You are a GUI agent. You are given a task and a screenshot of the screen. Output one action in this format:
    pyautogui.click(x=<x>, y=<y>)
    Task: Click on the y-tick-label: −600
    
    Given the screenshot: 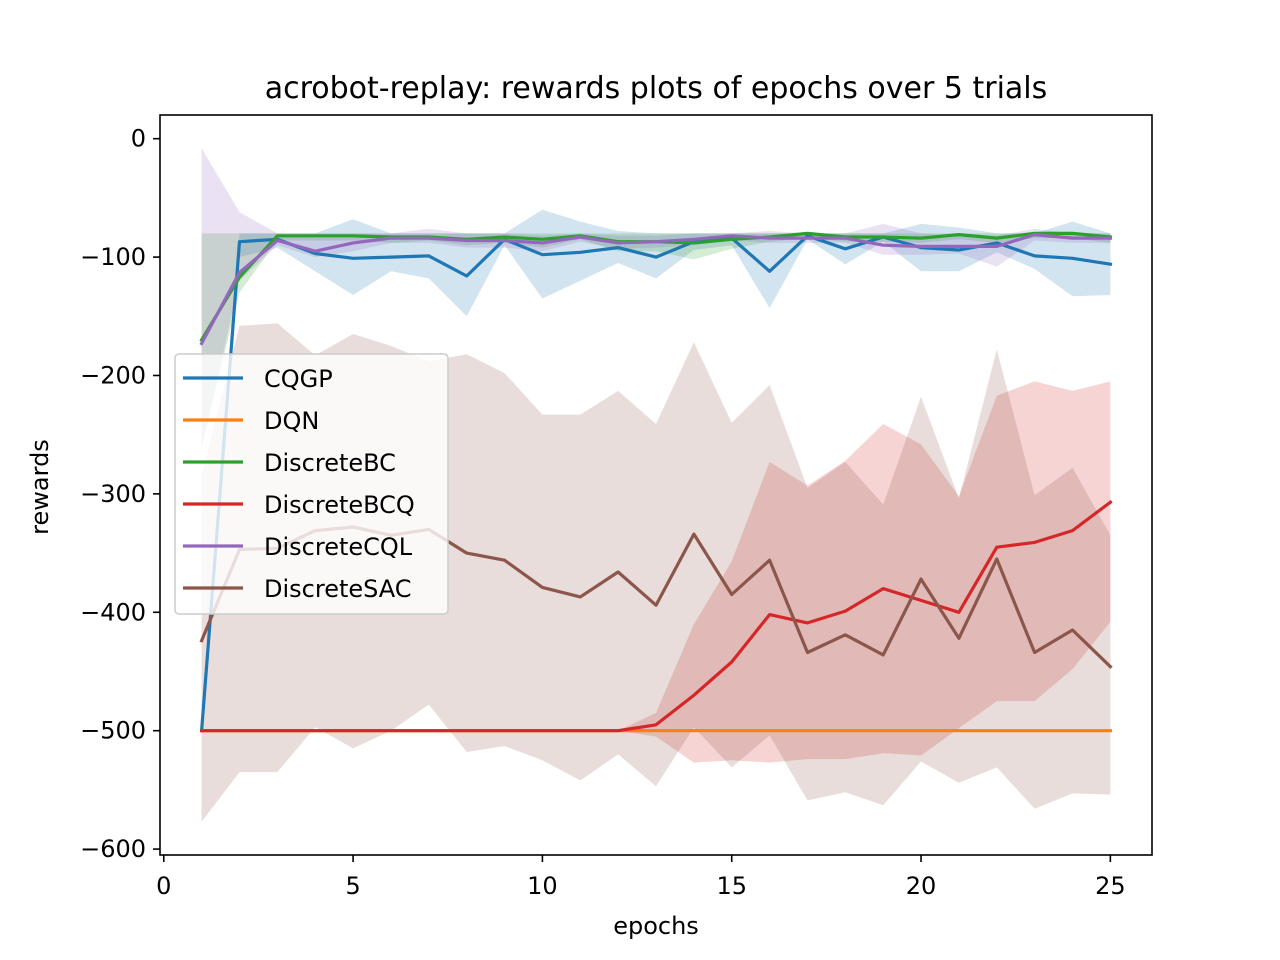 What is the action you would take?
    pyautogui.click(x=113, y=849)
    